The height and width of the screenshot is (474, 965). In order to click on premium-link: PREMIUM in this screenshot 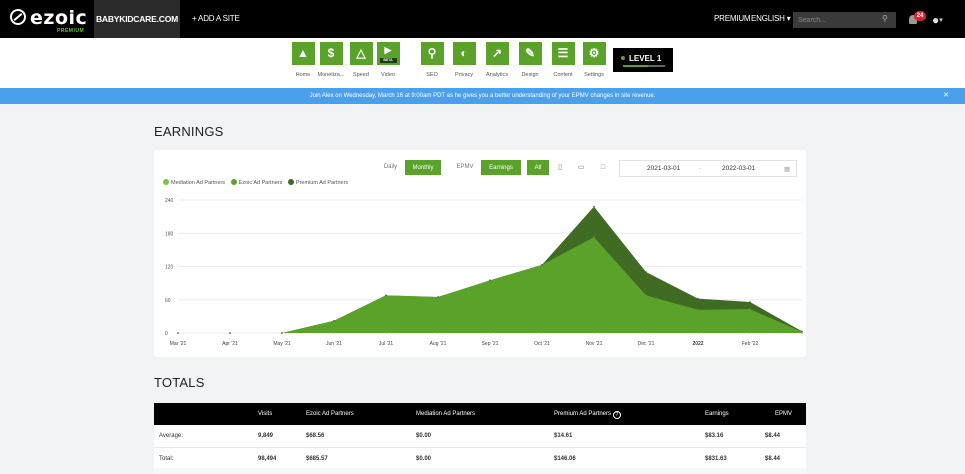, I will do `click(732, 18)`.